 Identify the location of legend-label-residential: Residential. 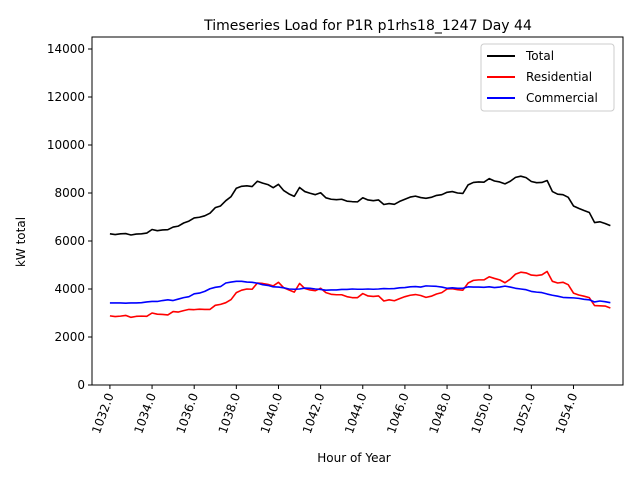
(559, 77).